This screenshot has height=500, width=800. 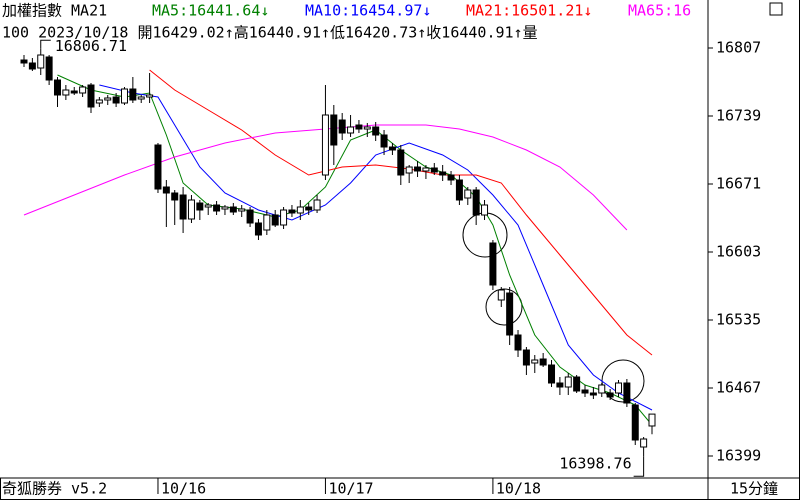 I want to click on y-tick-label: 16603, so click(x=738, y=252).